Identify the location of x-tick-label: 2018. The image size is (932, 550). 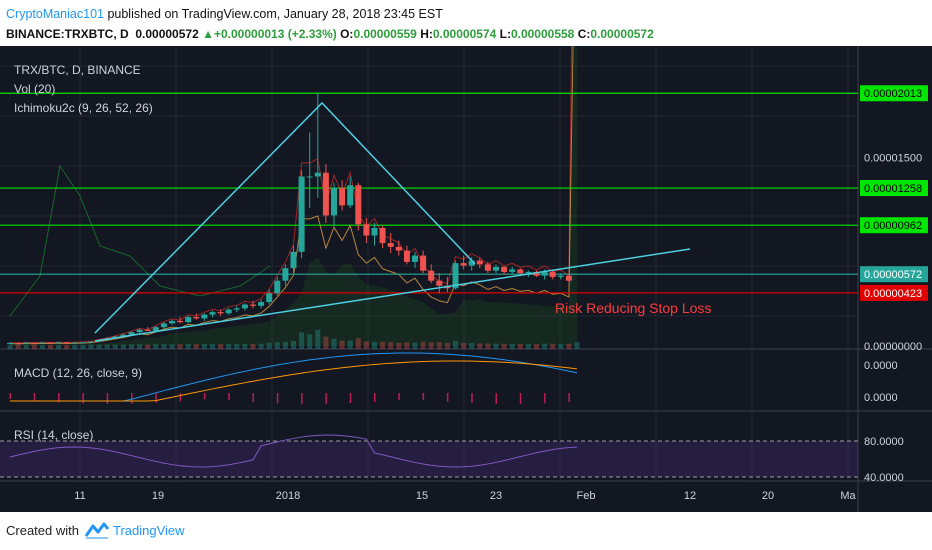
(288, 496).